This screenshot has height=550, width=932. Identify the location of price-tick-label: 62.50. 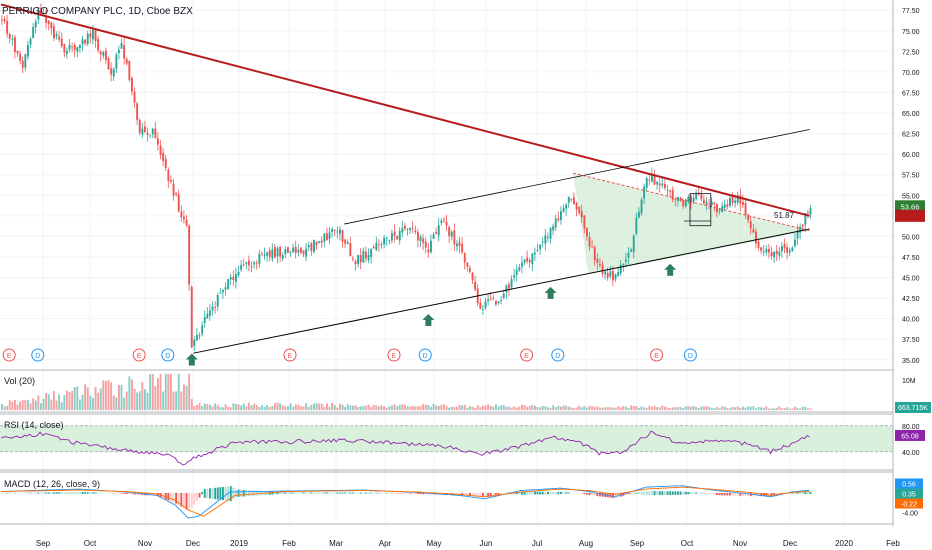
(911, 135).